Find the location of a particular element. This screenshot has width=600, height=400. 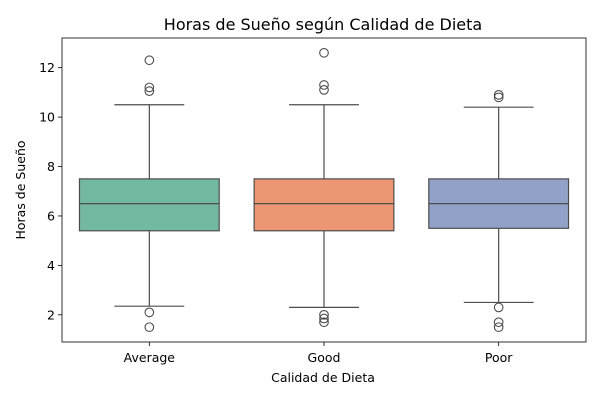

x-axis-label: Calidad de Dieta is located at coordinates (323, 377).